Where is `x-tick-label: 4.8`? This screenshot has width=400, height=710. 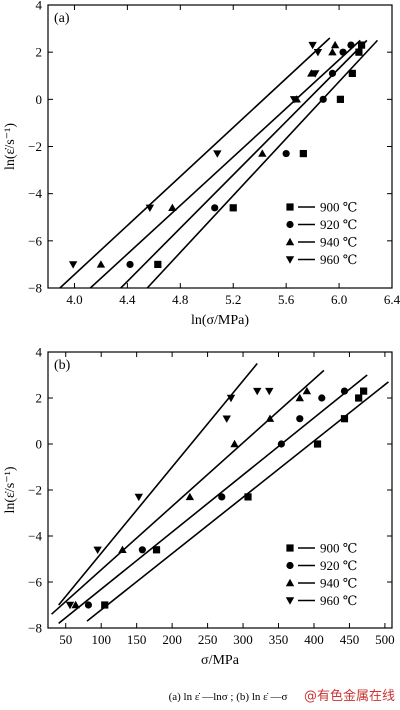
x-tick-label: 4.8 is located at coordinates (180, 299).